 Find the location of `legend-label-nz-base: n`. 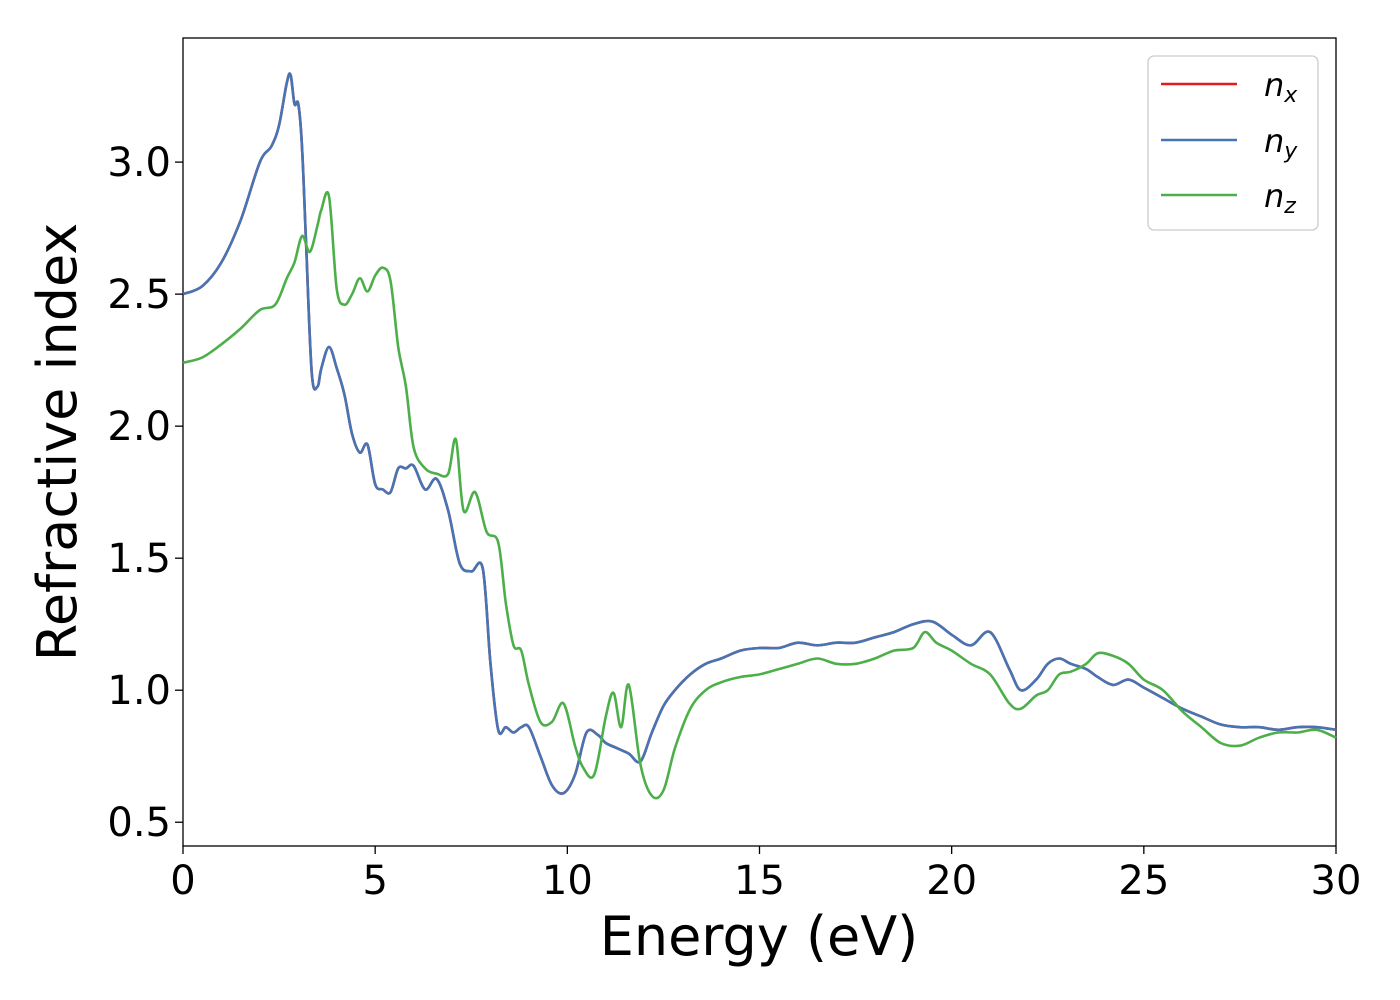

legend-label-nz-base: n is located at coordinates (1274, 196).